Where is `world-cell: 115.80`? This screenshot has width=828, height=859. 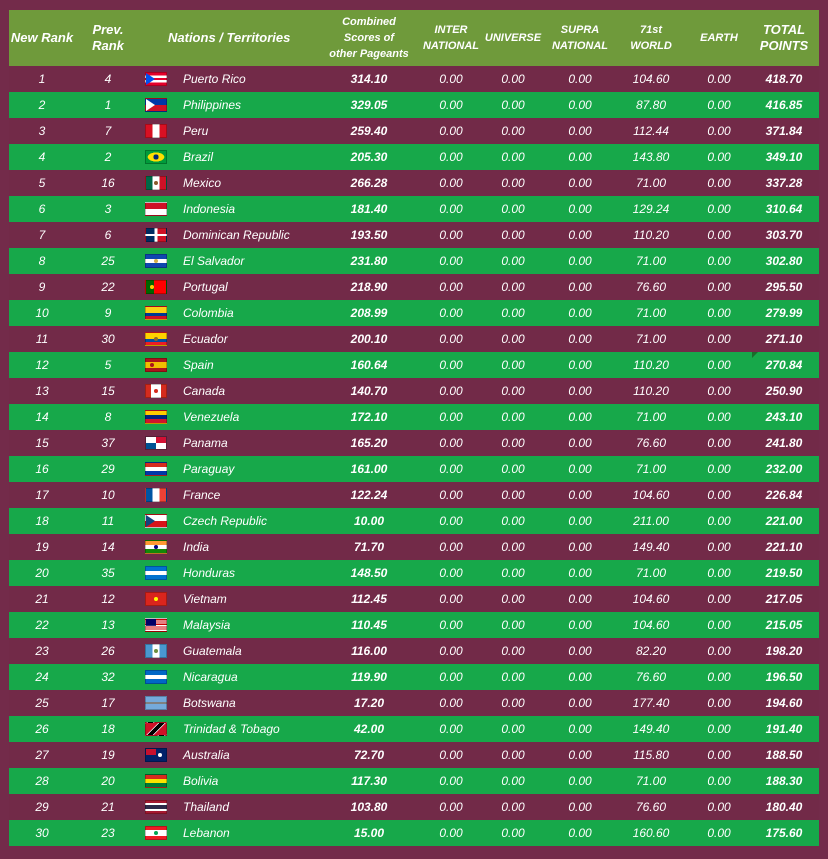
world-cell: 115.80 is located at coordinates (651, 755).